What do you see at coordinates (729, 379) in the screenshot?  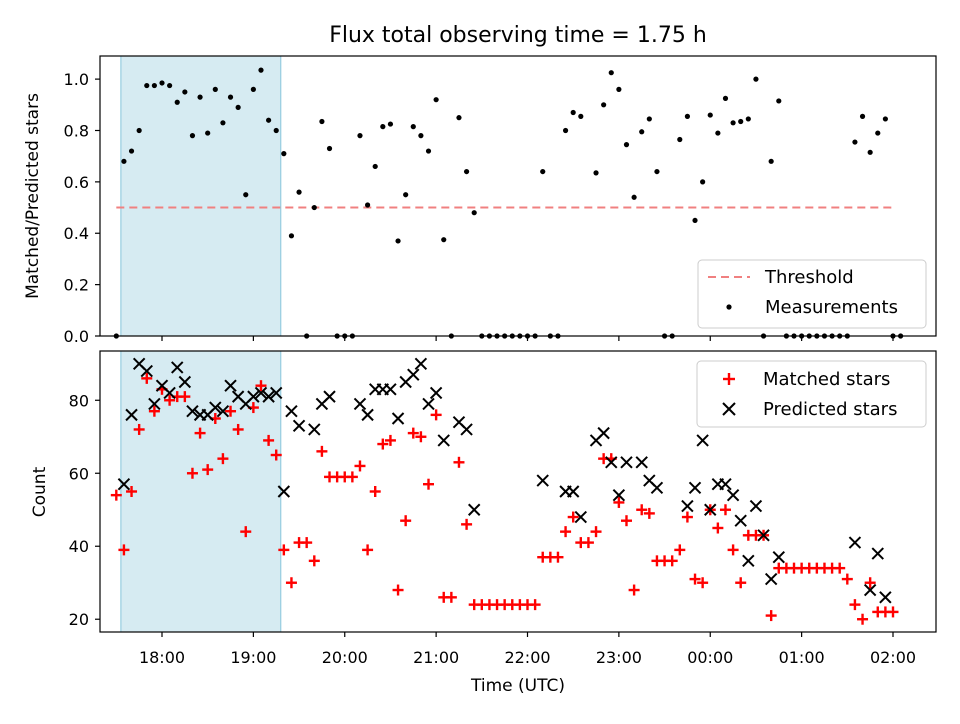 I see `matched-legend-icon` at bounding box center [729, 379].